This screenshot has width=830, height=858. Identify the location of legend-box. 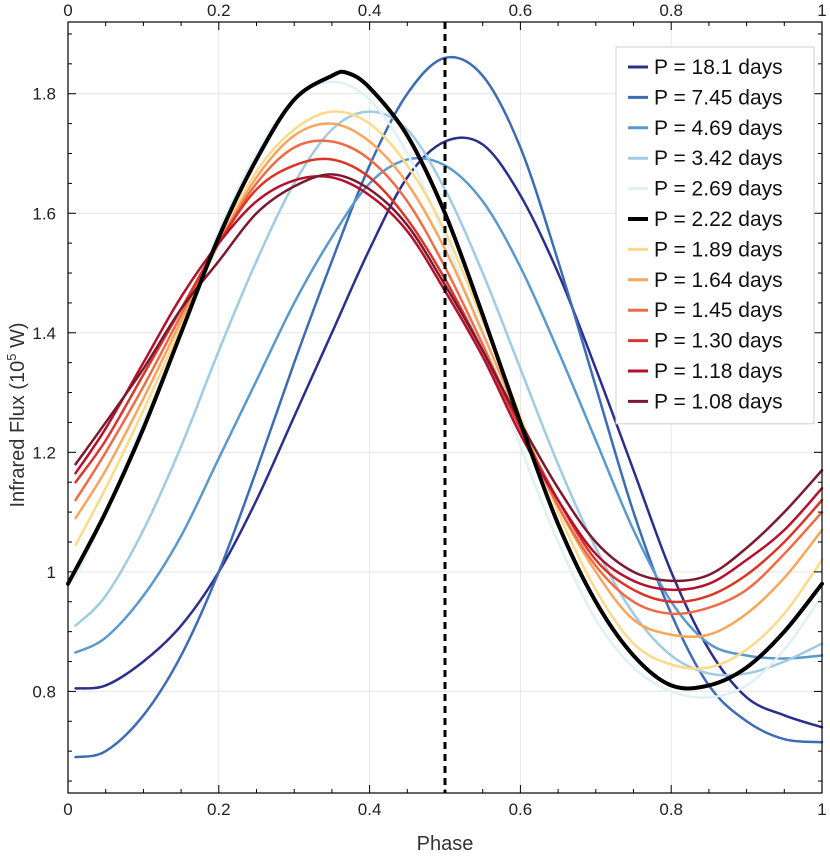
(715, 235).